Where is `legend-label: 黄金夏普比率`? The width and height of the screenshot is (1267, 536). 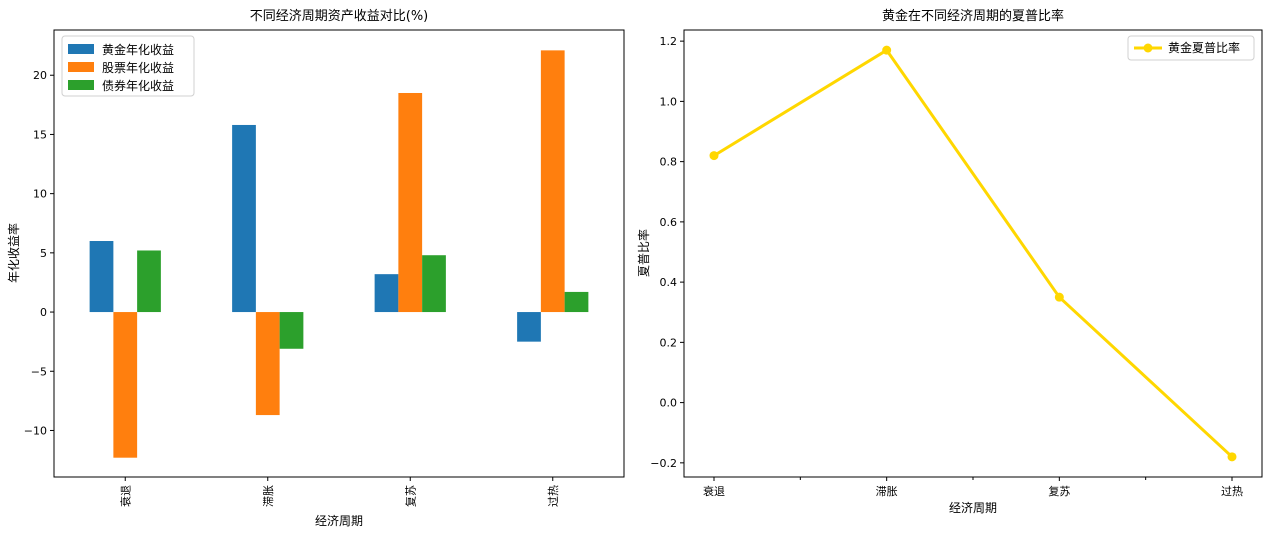 legend-label: 黄金夏普比率 is located at coordinates (1204, 47).